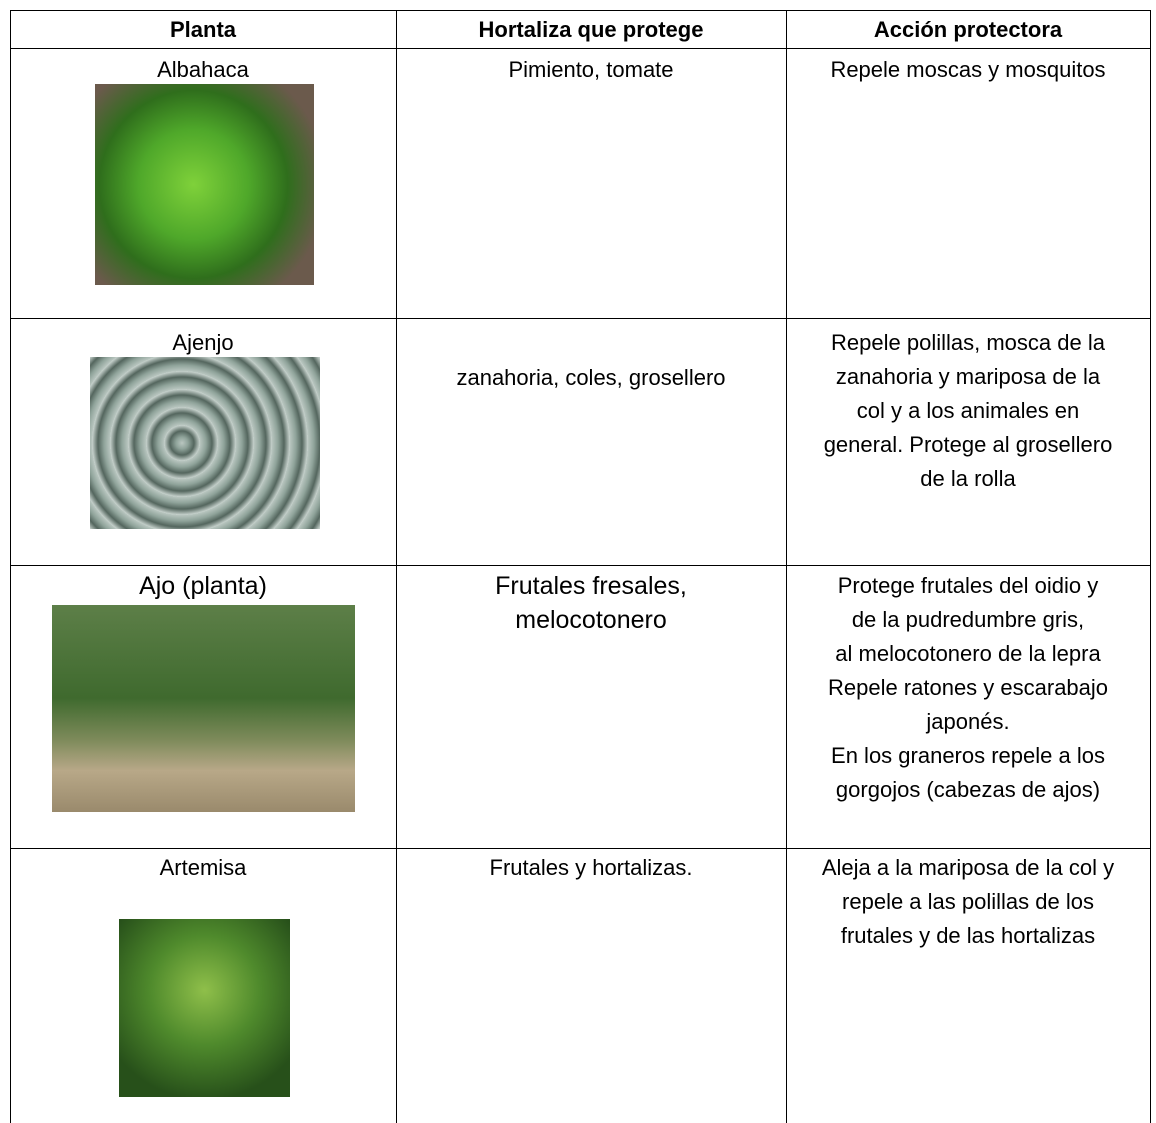 The height and width of the screenshot is (1123, 1156). I want to click on table-cell: Repele moscas y mosquitos, so click(968, 70).